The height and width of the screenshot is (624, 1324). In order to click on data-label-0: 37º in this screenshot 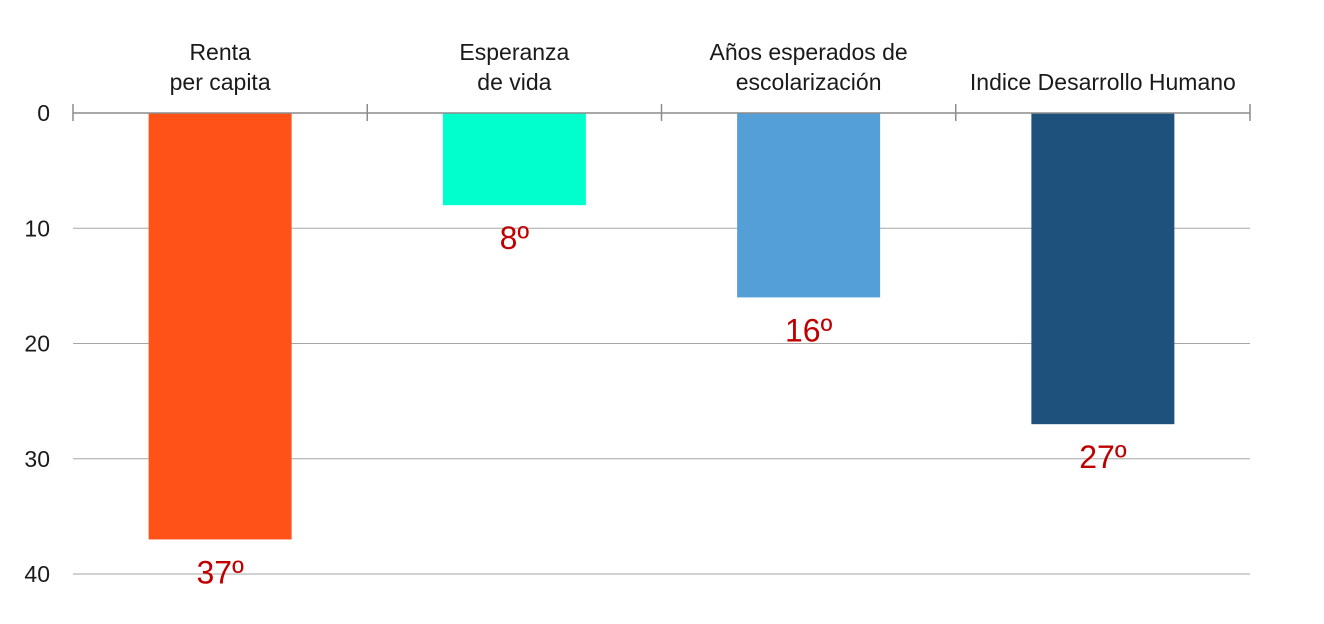, I will do `click(220, 572)`.